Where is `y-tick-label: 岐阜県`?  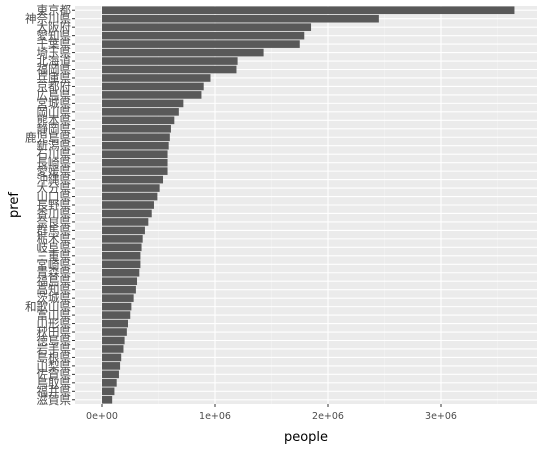
y-tick-label: 岐阜県 is located at coordinates (54, 247).